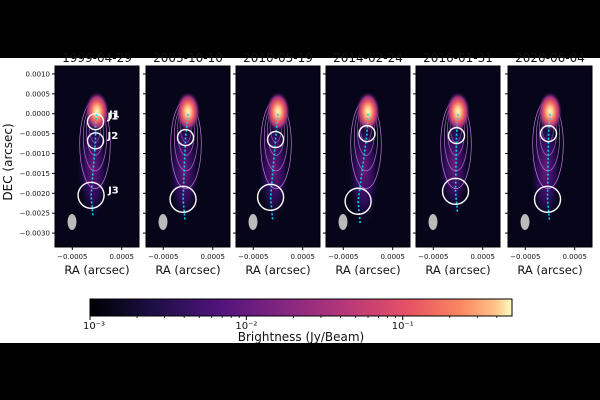 The width and height of the screenshot is (600, 400). What do you see at coordinates (403, 326) in the screenshot?
I see `colorbar-tick-label: 10⁻¹` at bounding box center [403, 326].